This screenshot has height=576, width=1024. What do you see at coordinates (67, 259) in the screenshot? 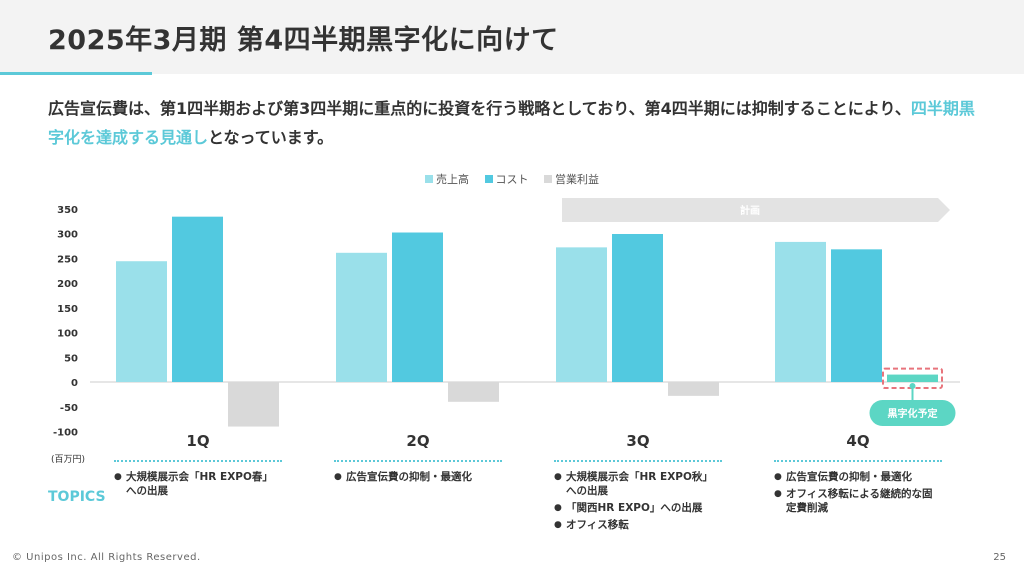
I see `y-tick-label: 250` at bounding box center [67, 259].